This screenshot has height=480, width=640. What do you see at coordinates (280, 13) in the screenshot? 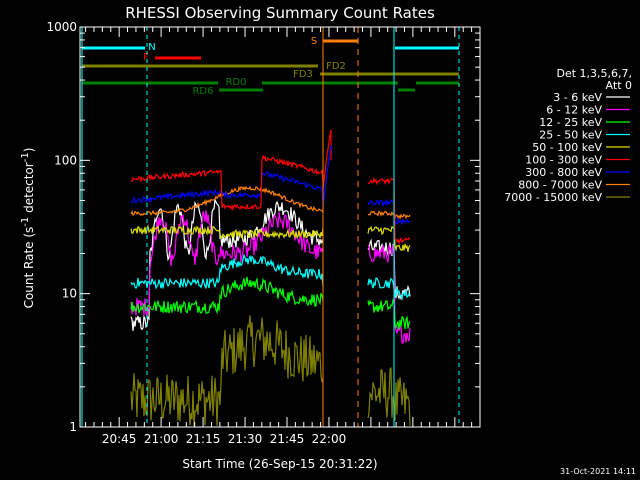
I see `chart-title: RHESSI Observing Summary Count Rates` at bounding box center [280, 13].